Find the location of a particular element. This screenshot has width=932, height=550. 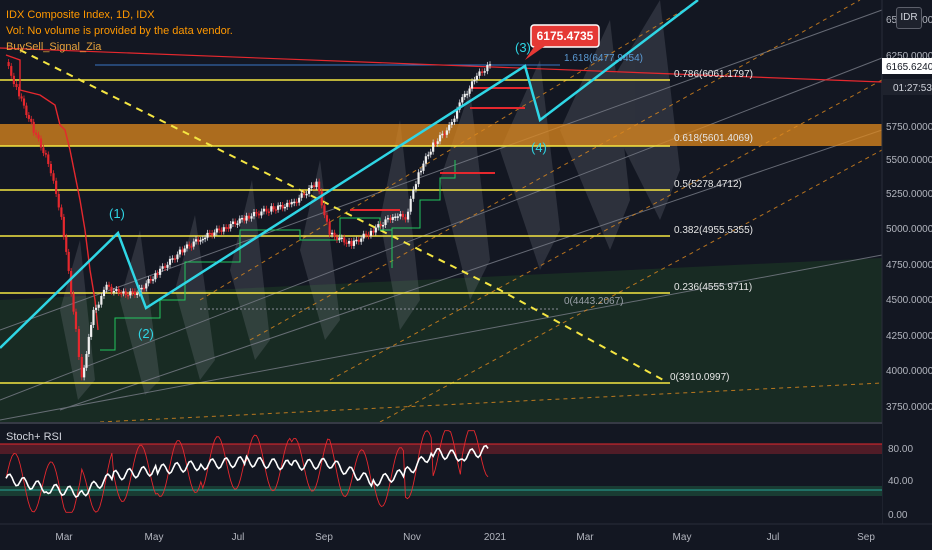

wave-label-2: (2) is located at coordinates (146, 333).